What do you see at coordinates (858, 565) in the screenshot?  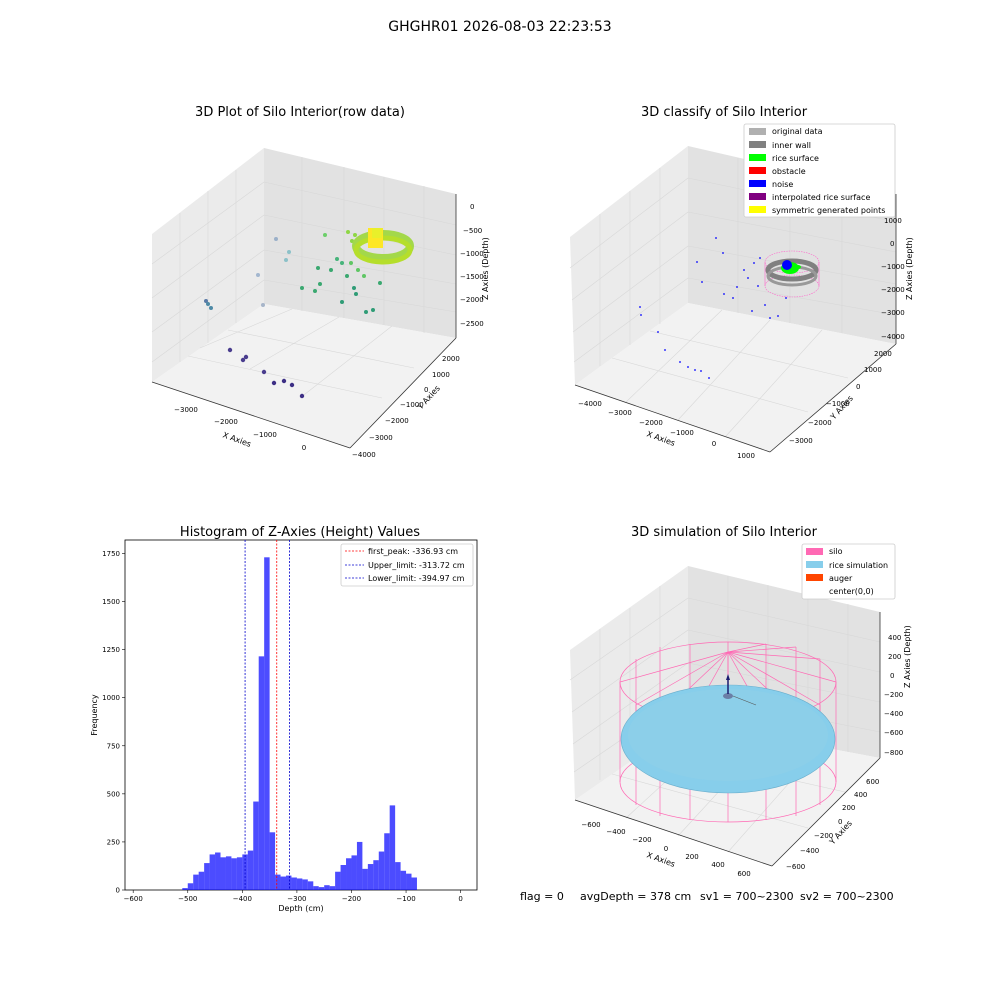 I see `legend-label: rice simulation` at bounding box center [858, 565].